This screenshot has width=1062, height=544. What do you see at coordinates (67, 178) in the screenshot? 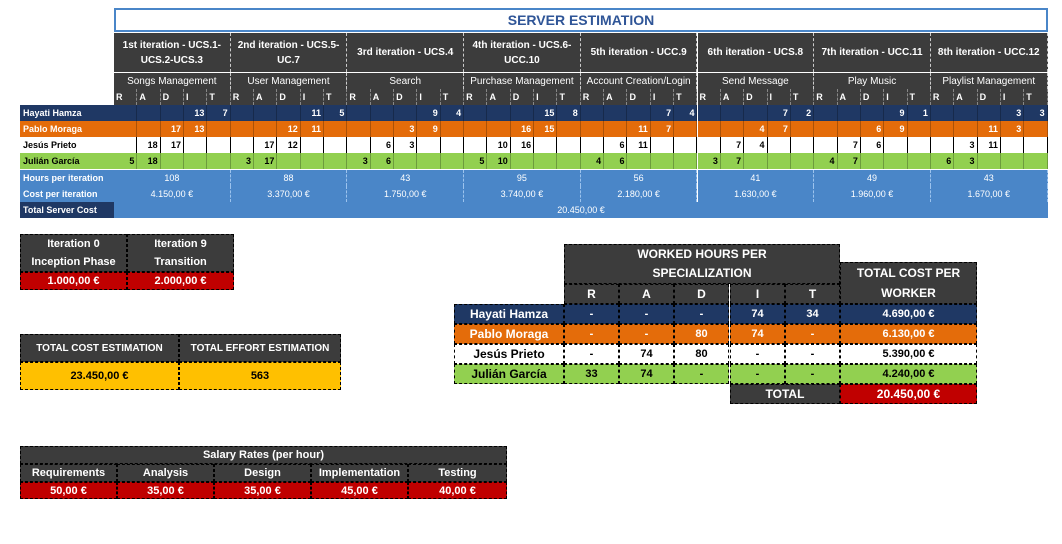
I see `hours-per-iteration-label: Hours per iteration` at bounding box center [67, 178].